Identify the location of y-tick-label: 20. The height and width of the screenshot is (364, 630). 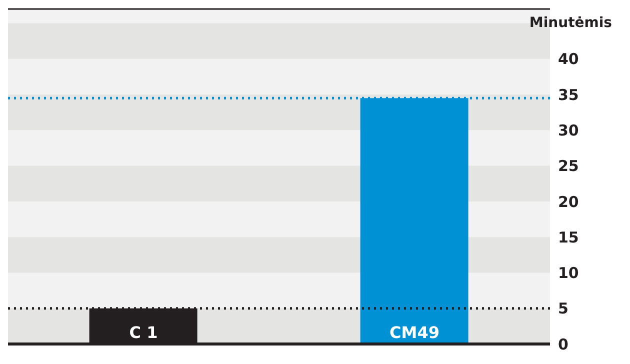
(568, 201).